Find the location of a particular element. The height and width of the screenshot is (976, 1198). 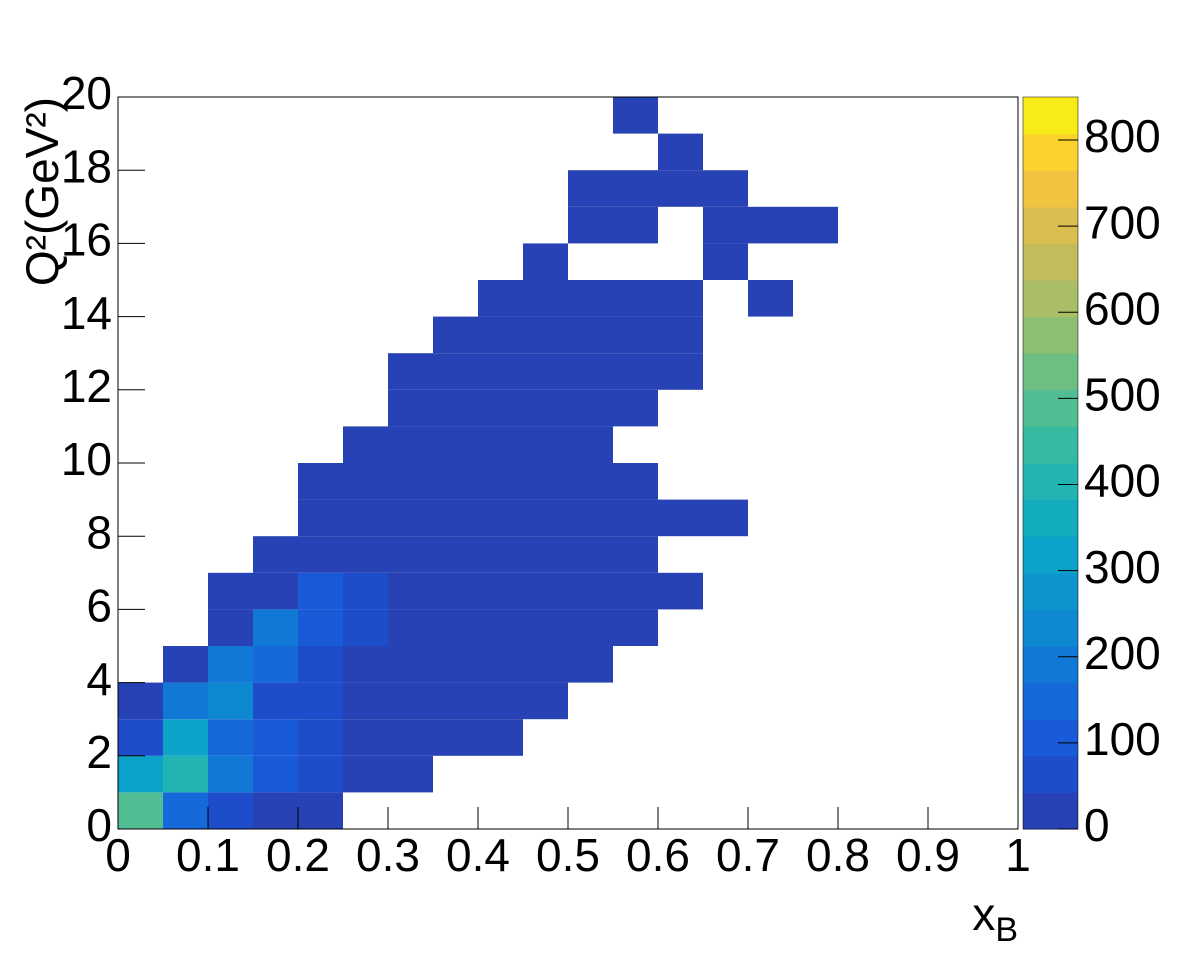

x-axis-title: xB is located at coordinates (995, 918).